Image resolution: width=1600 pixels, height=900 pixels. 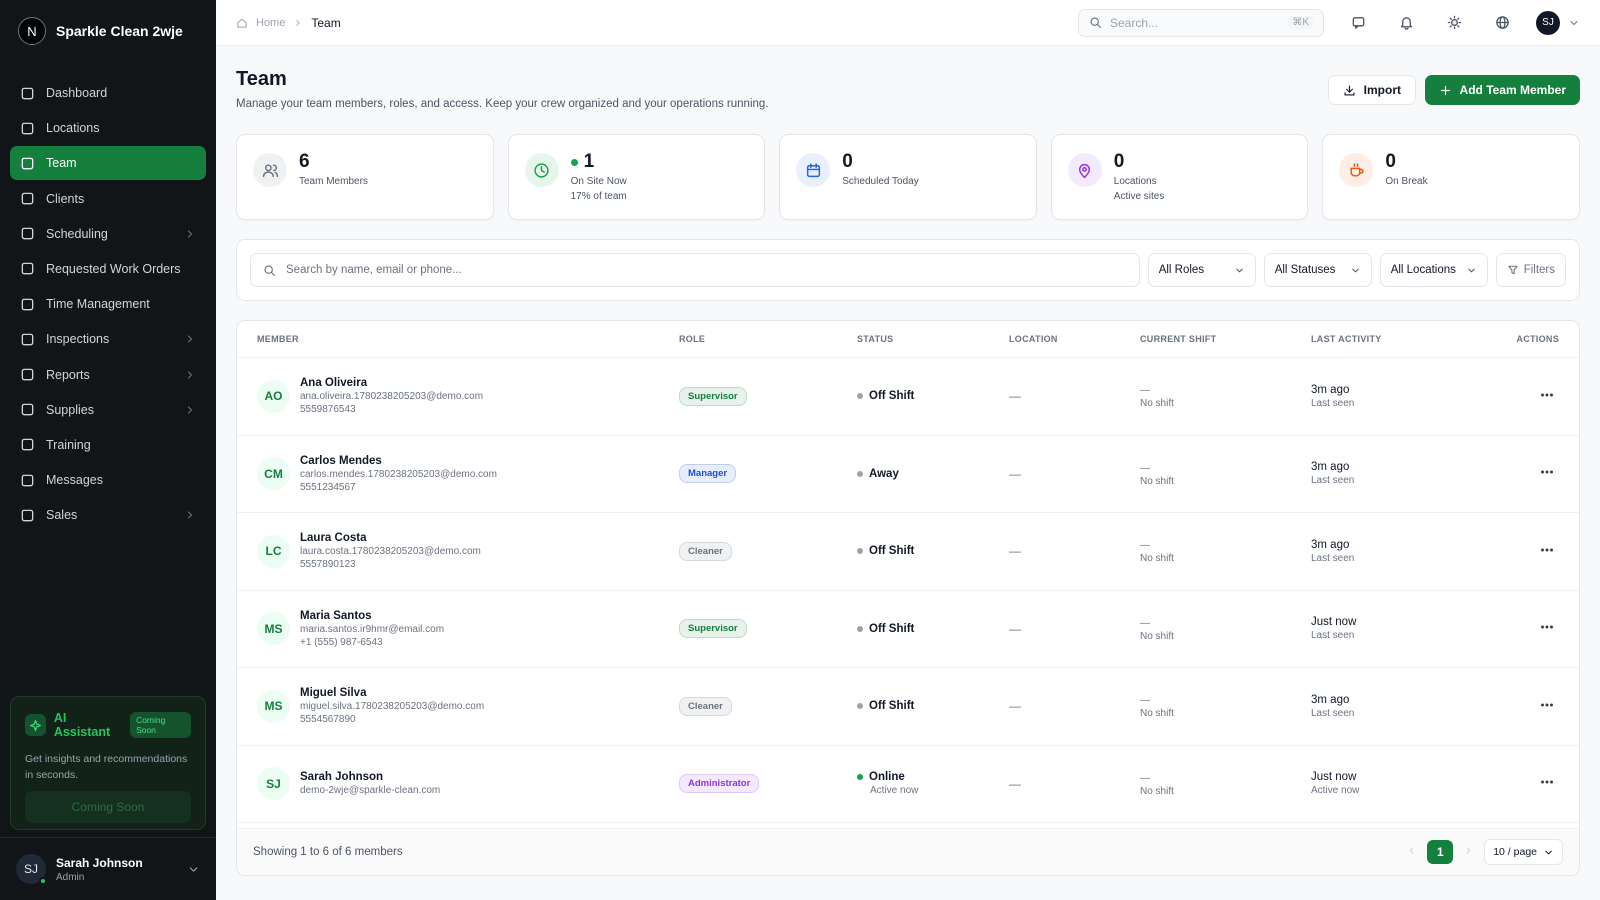 What do you see at coordinates (336, 615) in the screenshot?
I see `member-name: Maria Santos` at bounding box center [336, 615].